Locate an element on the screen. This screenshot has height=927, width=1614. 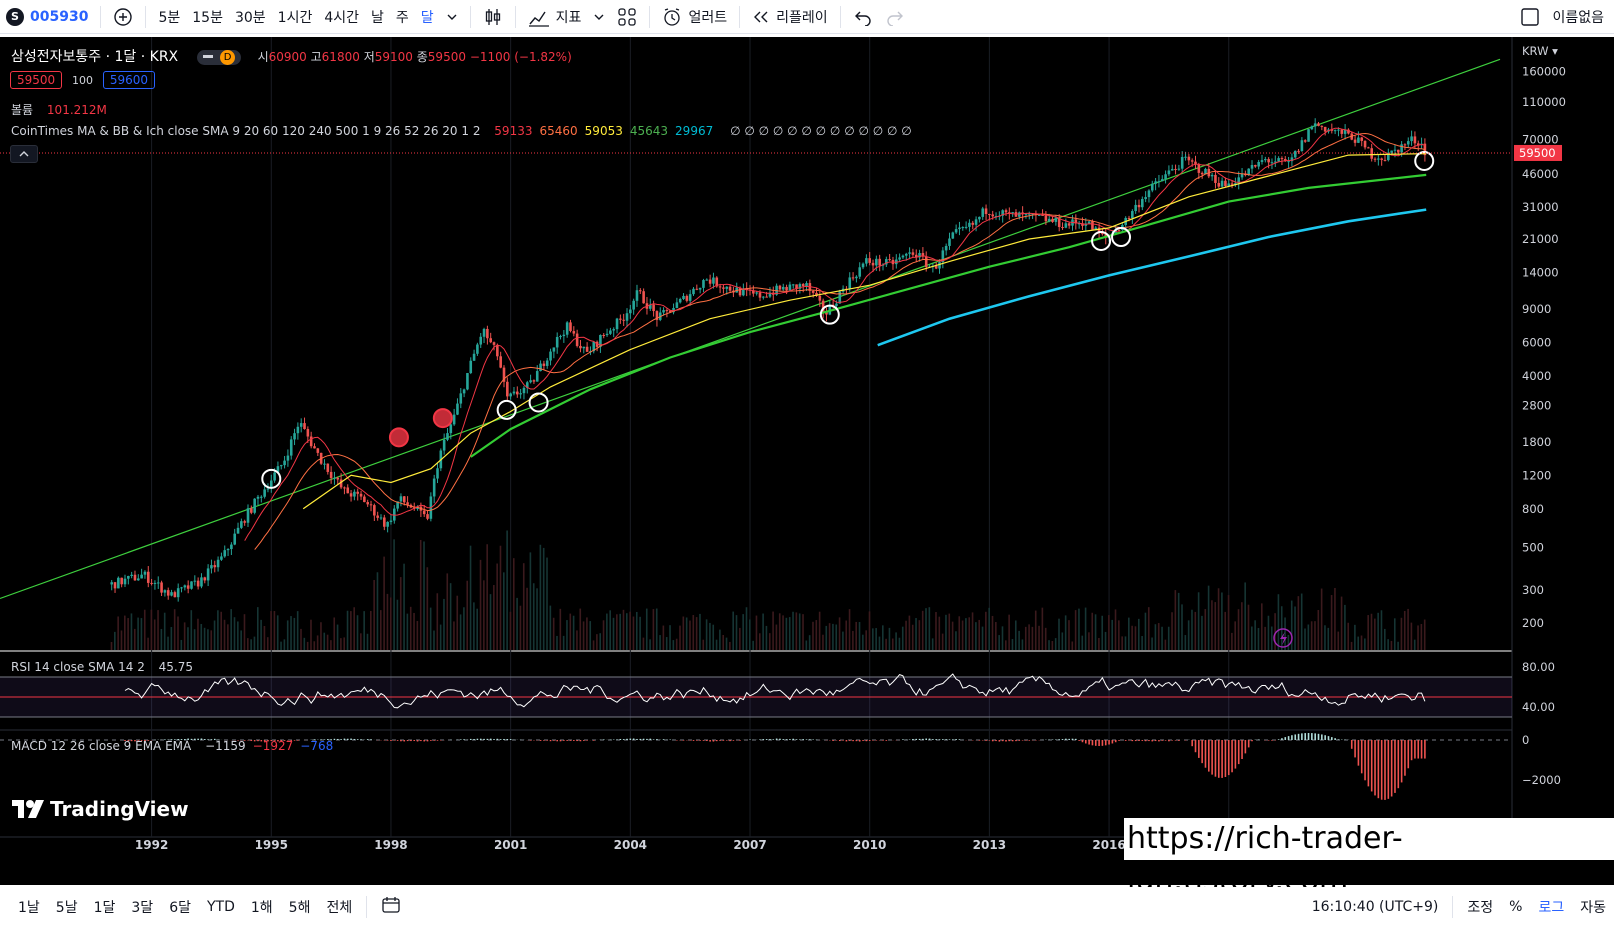
layout-name: 이름없음 is located at coordinates (1578, 17).